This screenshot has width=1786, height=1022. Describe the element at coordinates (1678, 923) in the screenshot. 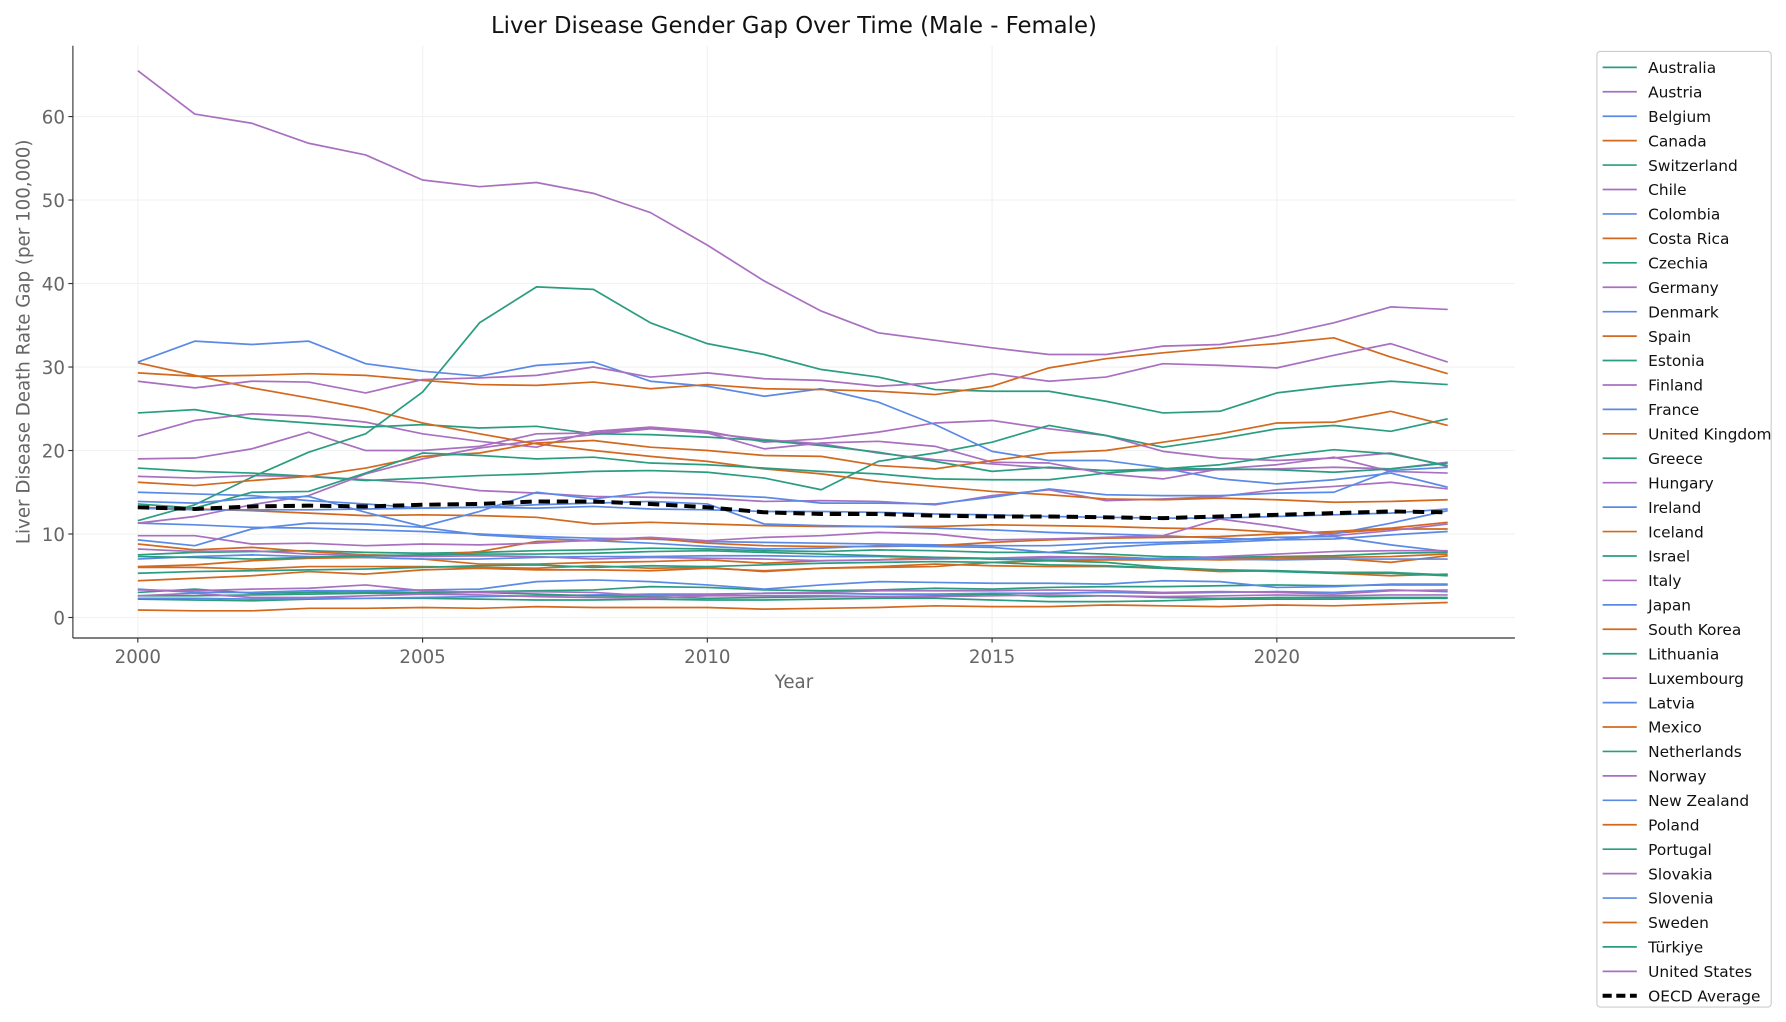

I see `legend-label-sweden: Sweden` at that location.